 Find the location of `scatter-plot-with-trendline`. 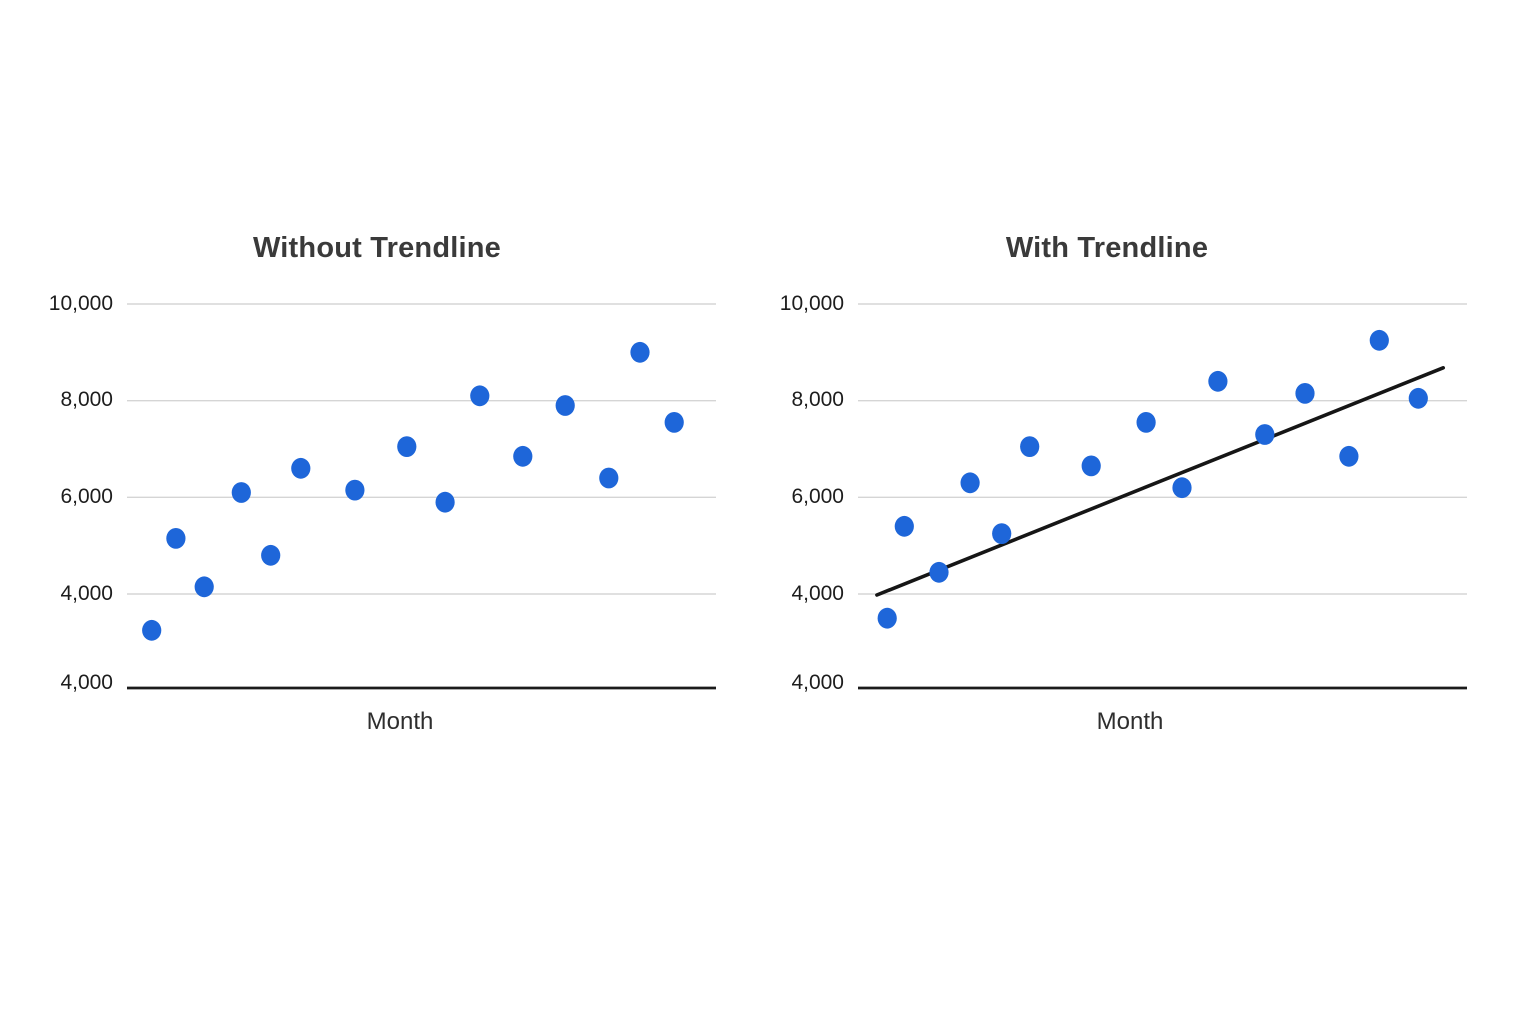

scatter-plot-with-trendline is located at coordinates (1162, 496).